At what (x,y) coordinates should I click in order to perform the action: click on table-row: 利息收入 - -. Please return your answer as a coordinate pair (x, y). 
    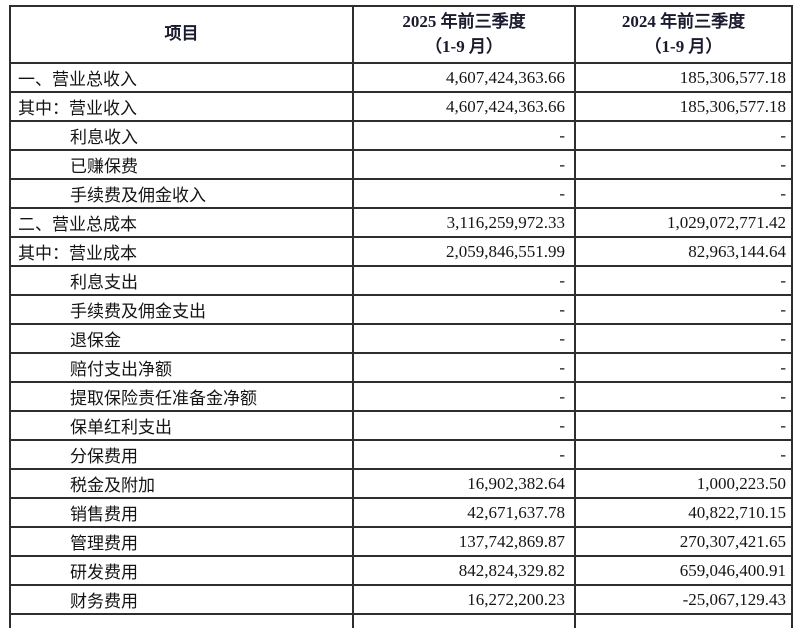
    Looking at the image, I should click on (401, 135).